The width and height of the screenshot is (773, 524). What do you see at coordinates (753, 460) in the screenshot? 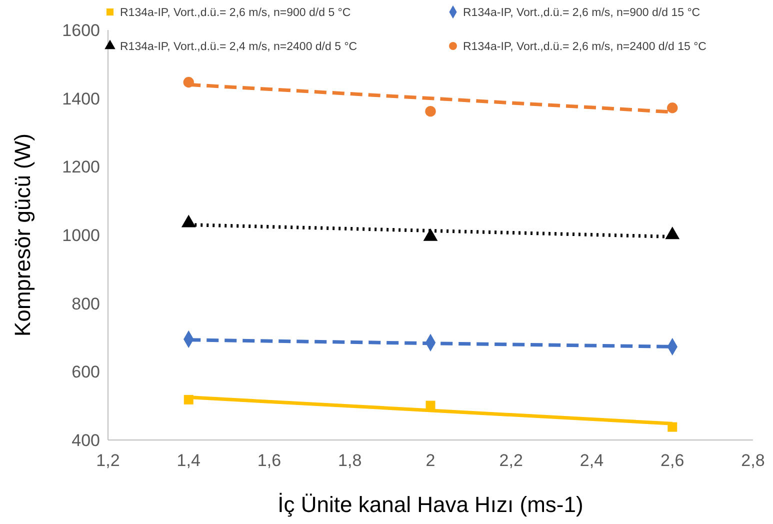
I see `x-tick-label: 2,8` at bounding box center [753, 460].